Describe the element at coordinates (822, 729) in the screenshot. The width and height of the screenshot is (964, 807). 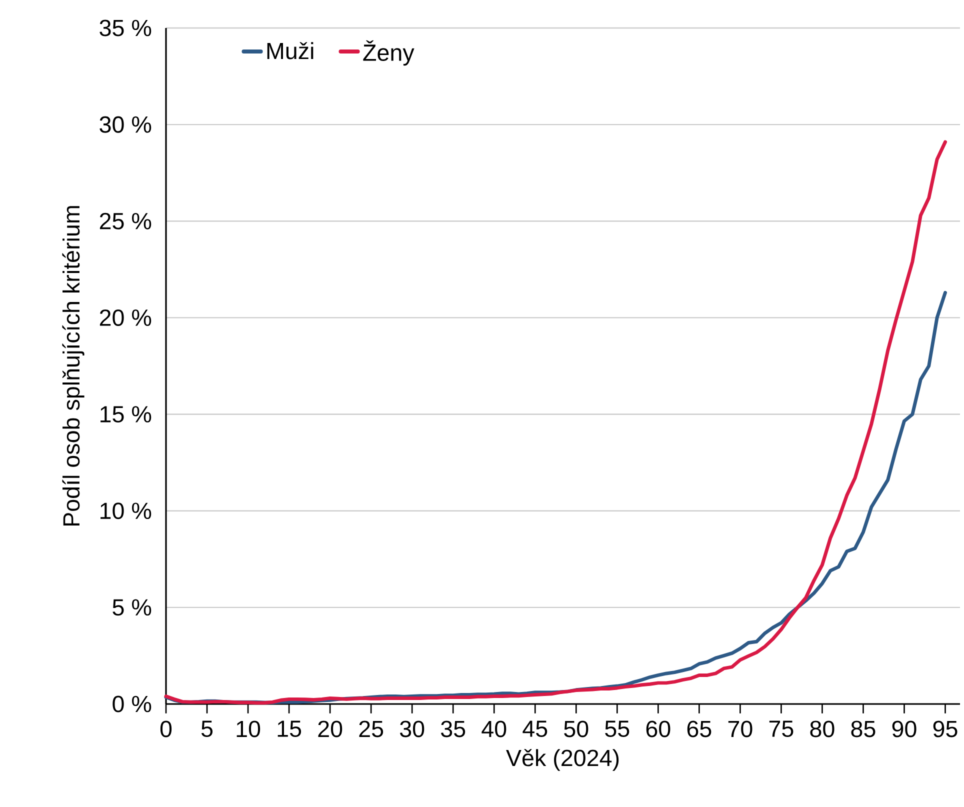
I see `x-tick-label: 80` at that location.